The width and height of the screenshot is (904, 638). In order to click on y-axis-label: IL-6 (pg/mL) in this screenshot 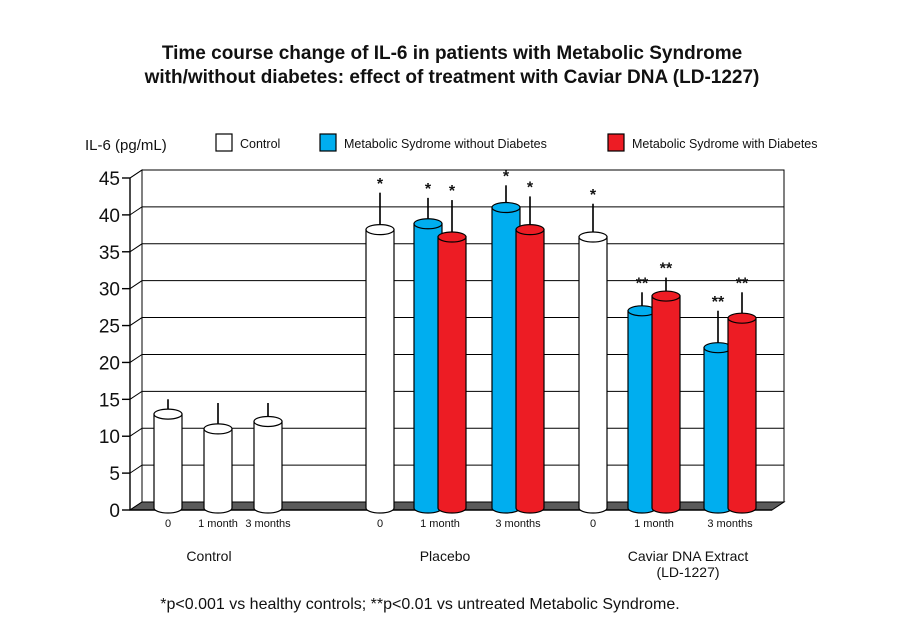, I will do `click(126, 145)`.